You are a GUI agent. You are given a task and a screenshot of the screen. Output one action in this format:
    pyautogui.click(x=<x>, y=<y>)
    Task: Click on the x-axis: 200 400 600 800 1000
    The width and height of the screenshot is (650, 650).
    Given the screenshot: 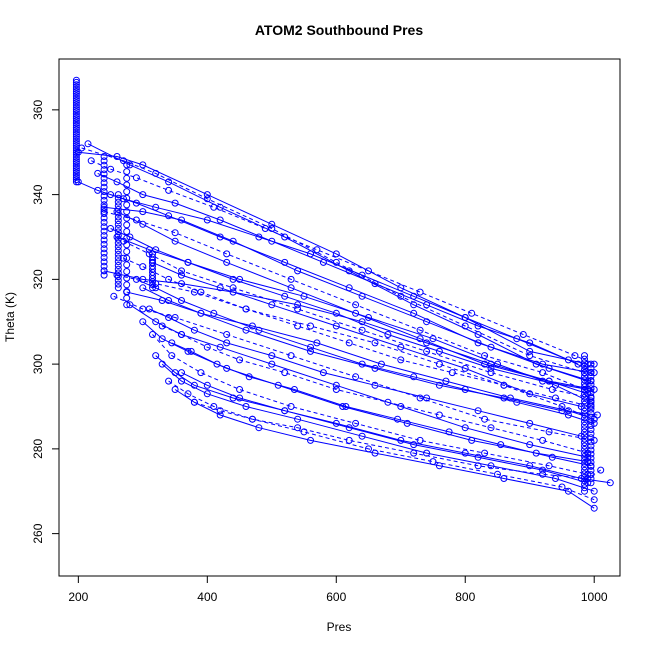 What is the action you would take?
    pyautogui.click(x=338, y=589)
    